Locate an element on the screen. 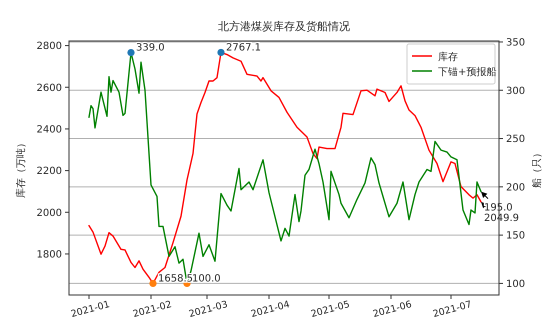 The height and width of the screenshot is (333, 554). chart-title: 北方港煤炭库存及货船情况 is located at coordinates (284, 26).